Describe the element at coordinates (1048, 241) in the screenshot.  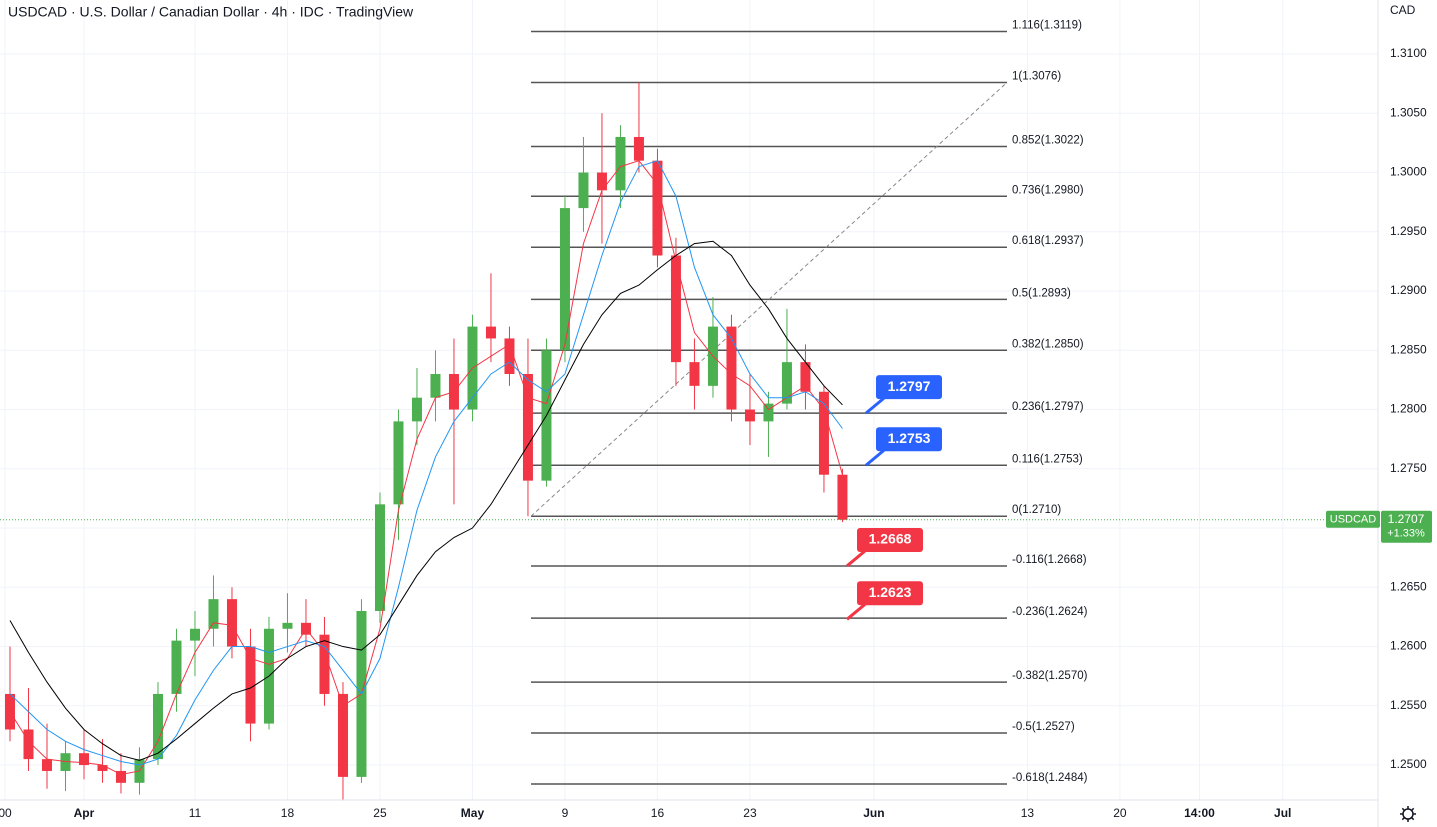
I see `fib-label: 0.618(1.2937)` at that location.